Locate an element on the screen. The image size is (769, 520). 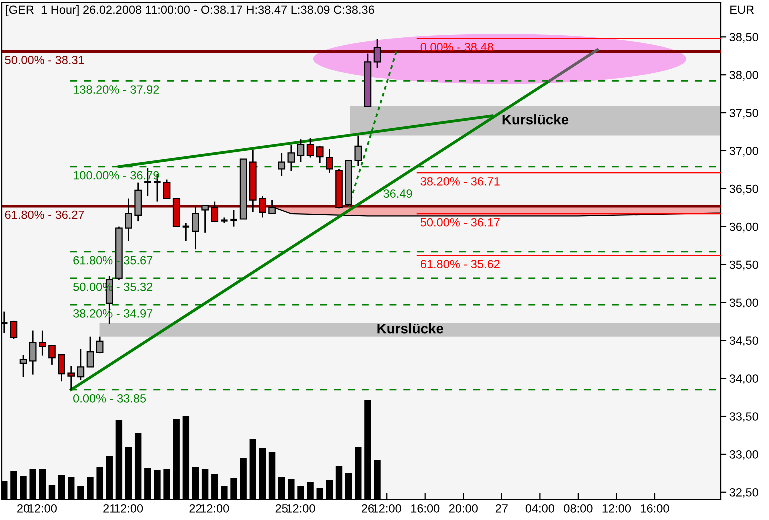
x-tick-label: 21 is located at coordinates (110, 508).